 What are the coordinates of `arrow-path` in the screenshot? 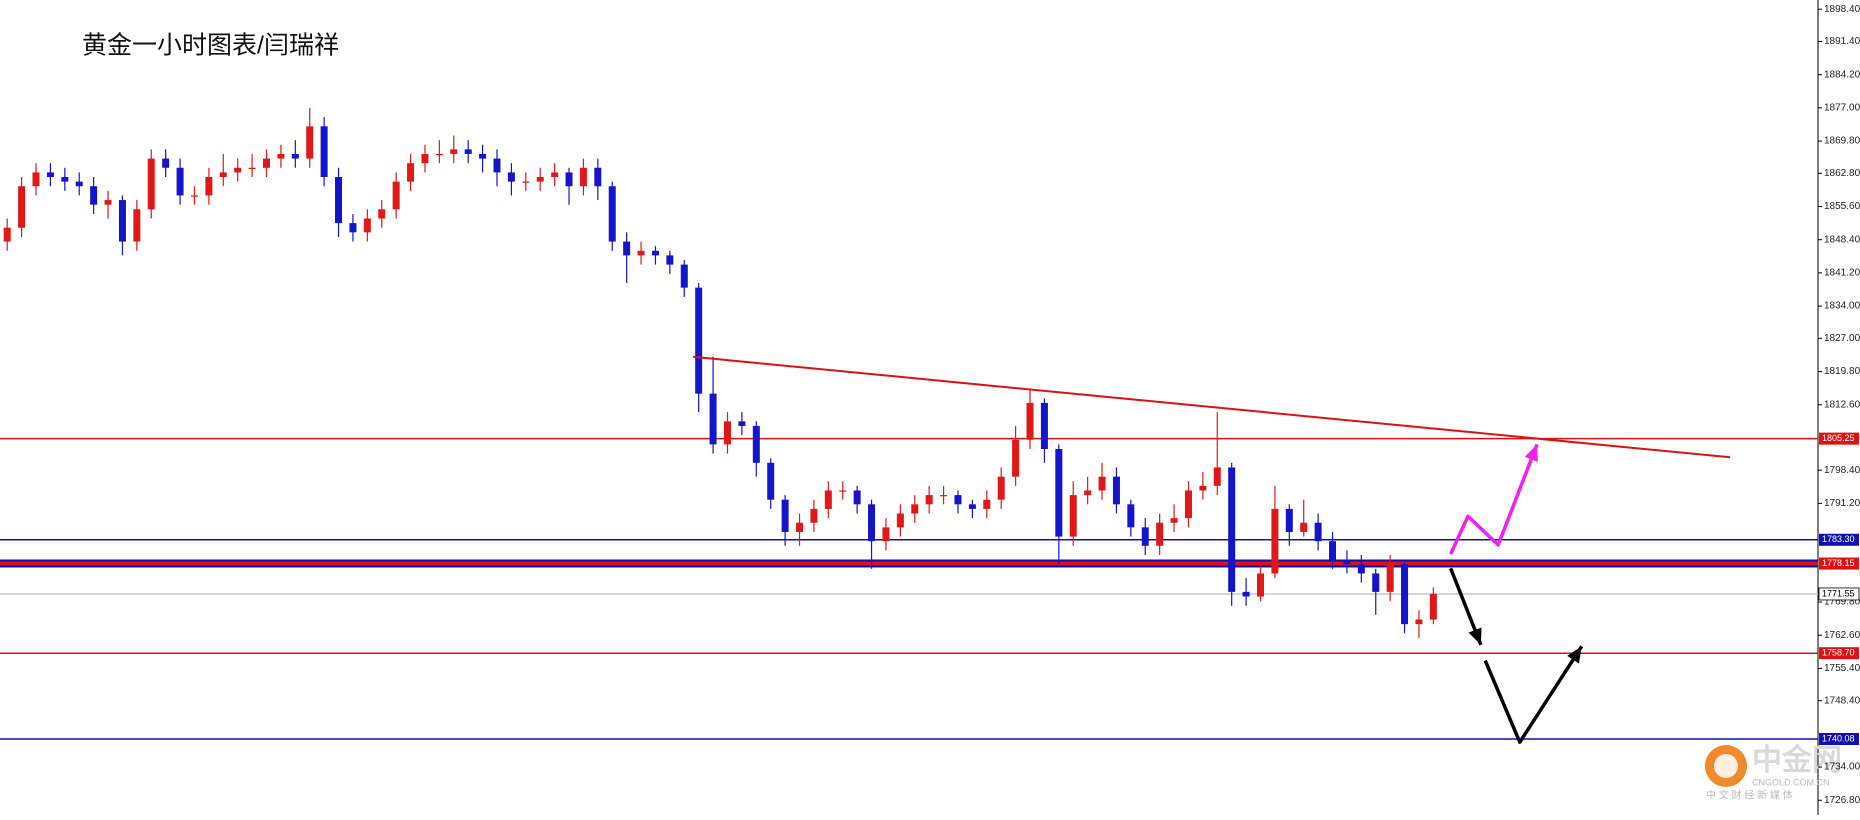 It's located at (1533, 694).